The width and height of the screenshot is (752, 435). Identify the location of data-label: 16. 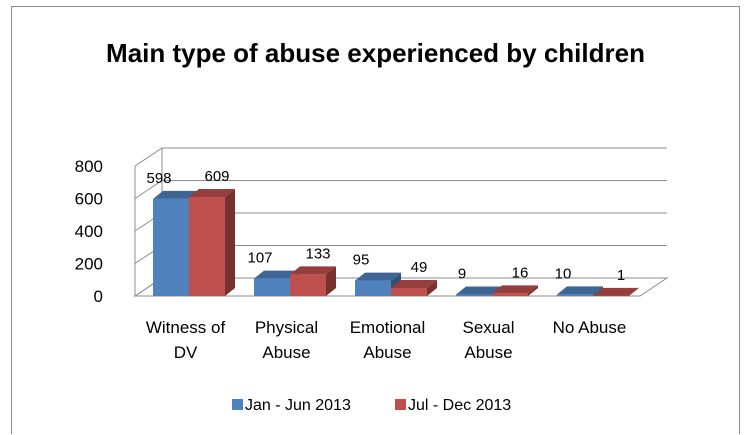
(520, 272).